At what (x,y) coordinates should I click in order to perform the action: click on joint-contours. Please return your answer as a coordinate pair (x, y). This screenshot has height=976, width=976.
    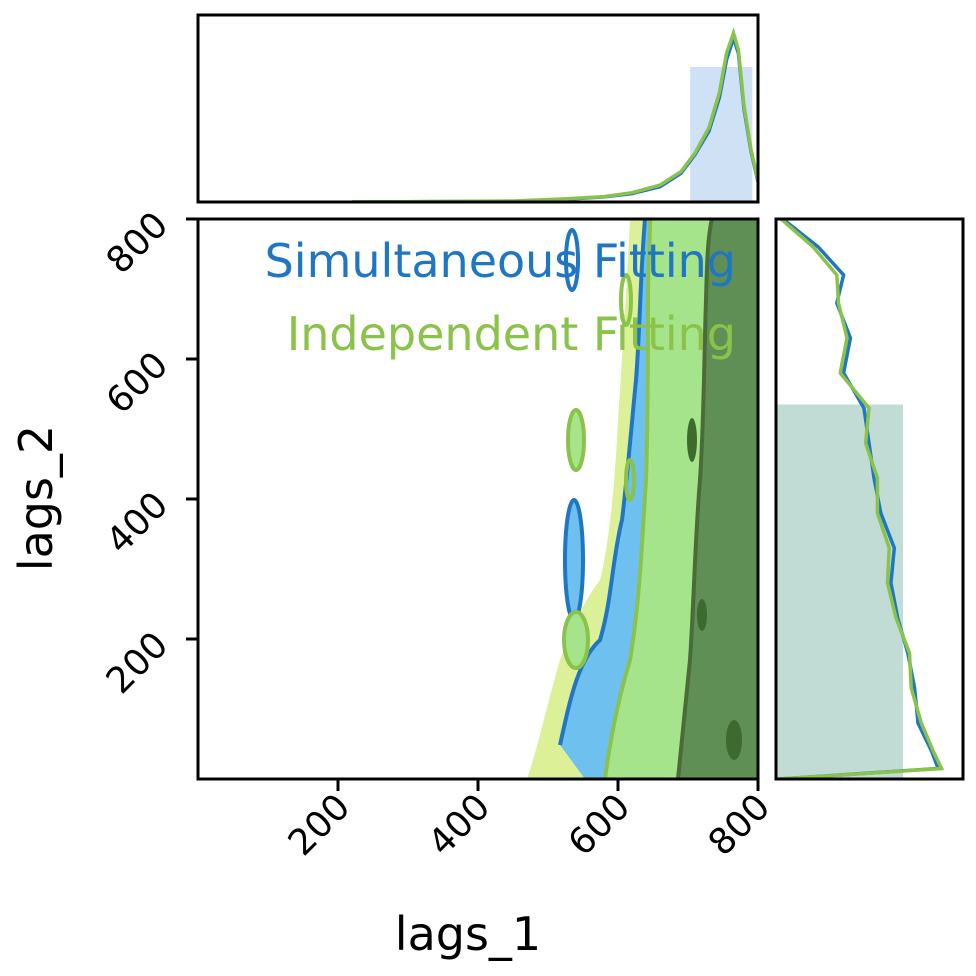
    Looking at the image, I should click on (642, 499).